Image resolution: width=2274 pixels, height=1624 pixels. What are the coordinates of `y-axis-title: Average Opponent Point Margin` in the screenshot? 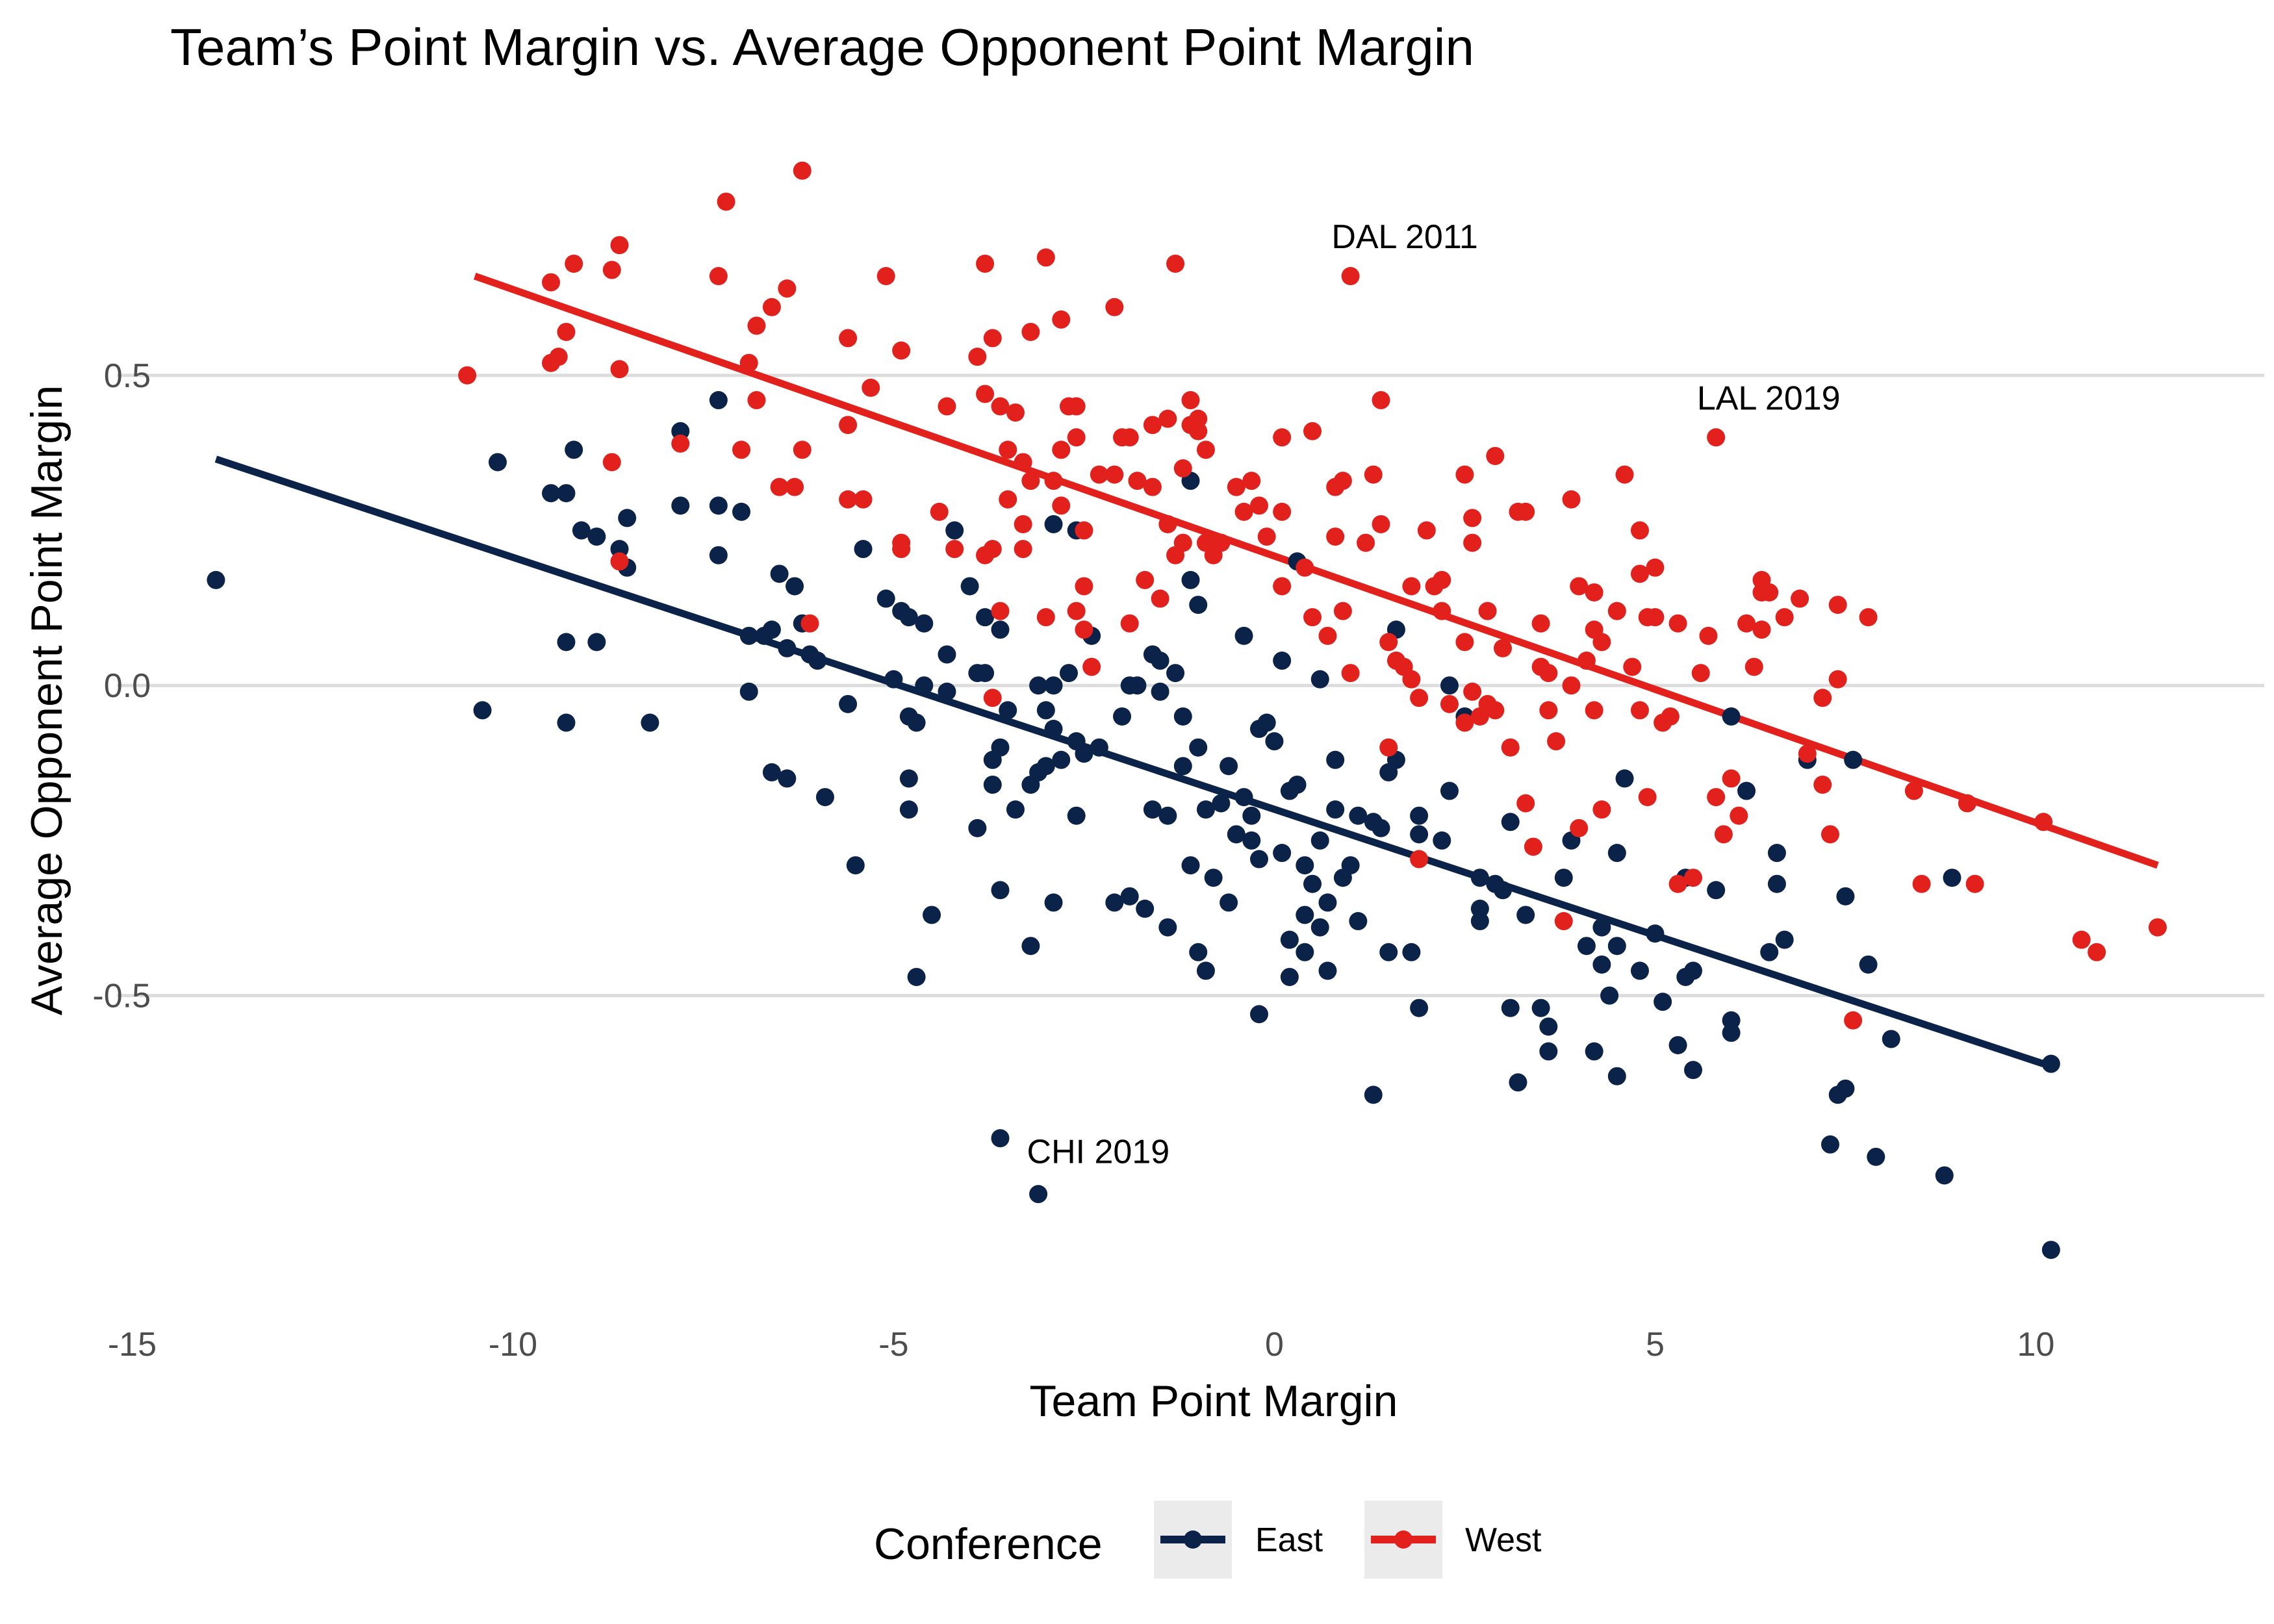 It's located at (46, 700).